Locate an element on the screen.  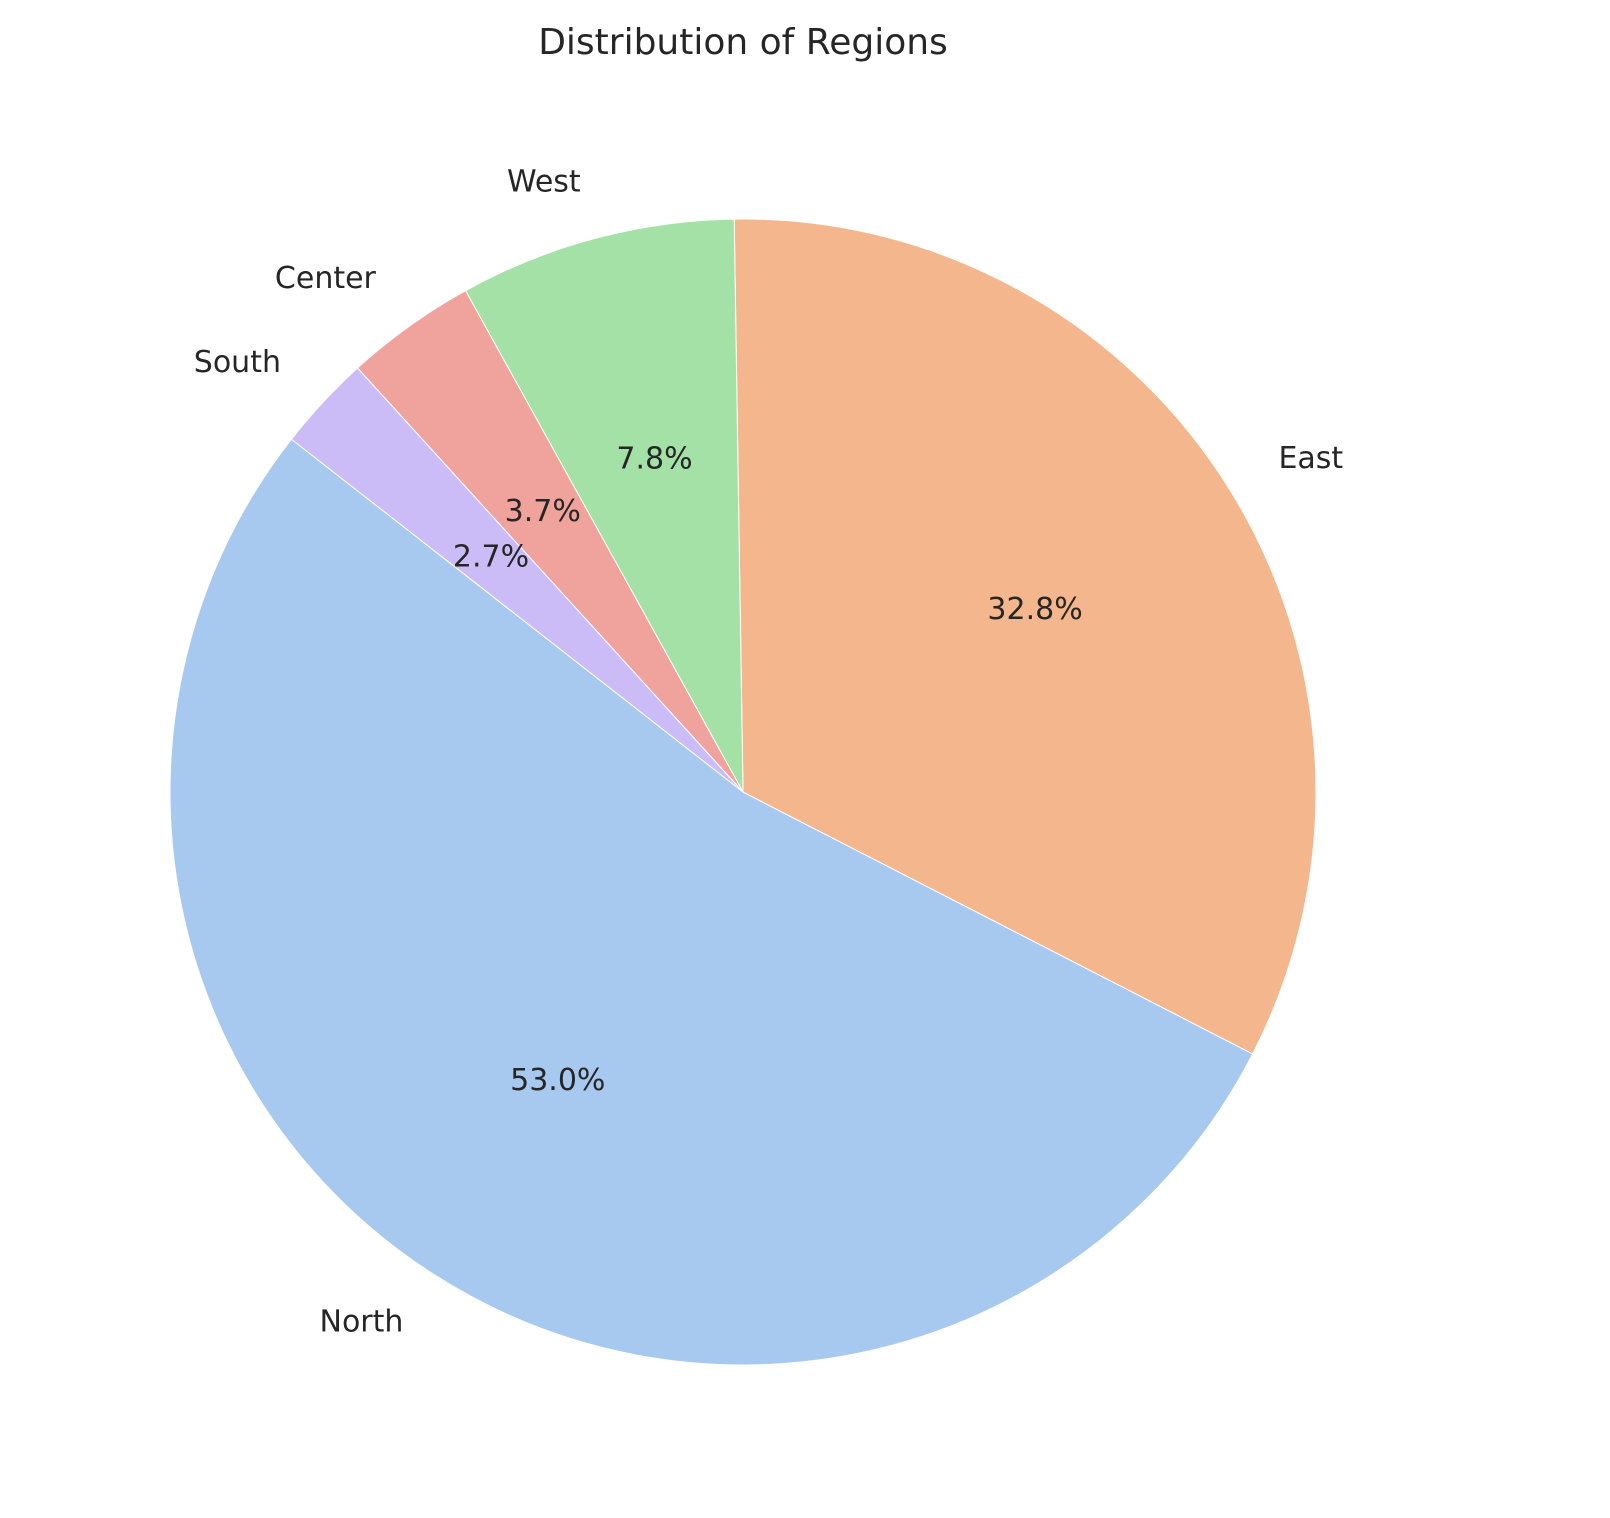
pct-label-east: 32.8% is located at coordinates (1034, 609).